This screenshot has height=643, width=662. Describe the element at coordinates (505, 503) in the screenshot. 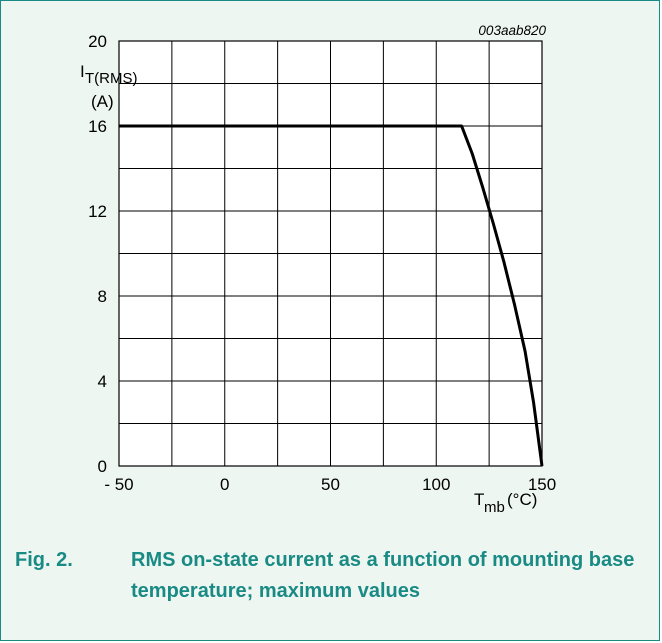

I see `x-axis-label: T mb (°C)` at that location.